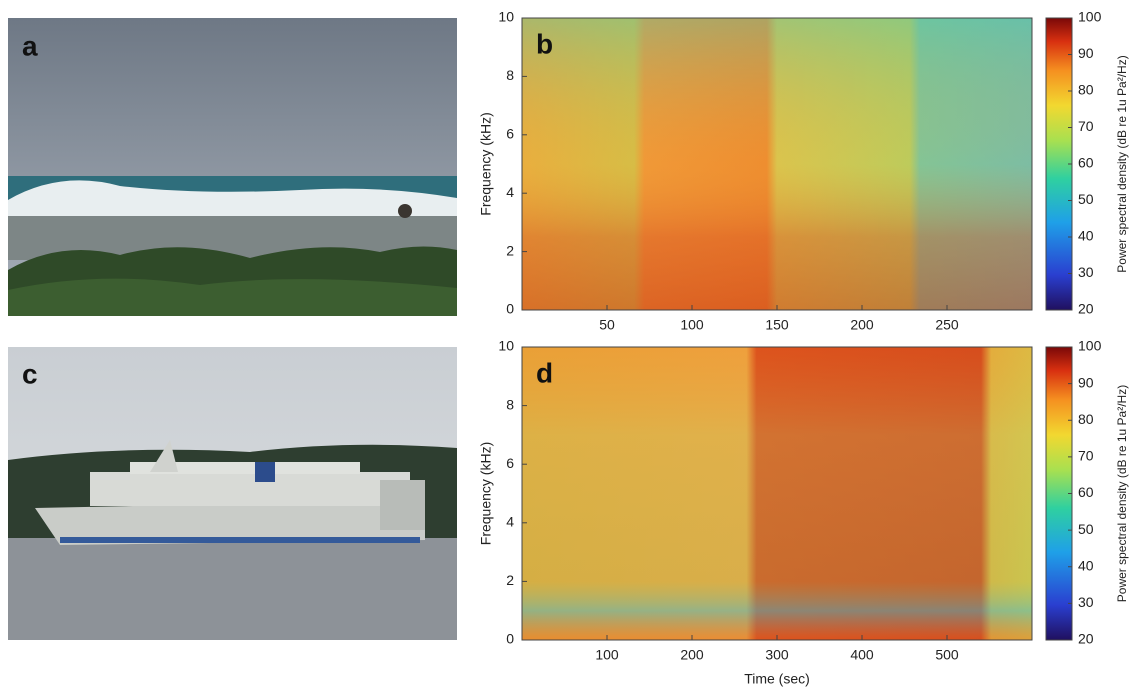  I want to click on panel-letter: c, so click(30, 373).